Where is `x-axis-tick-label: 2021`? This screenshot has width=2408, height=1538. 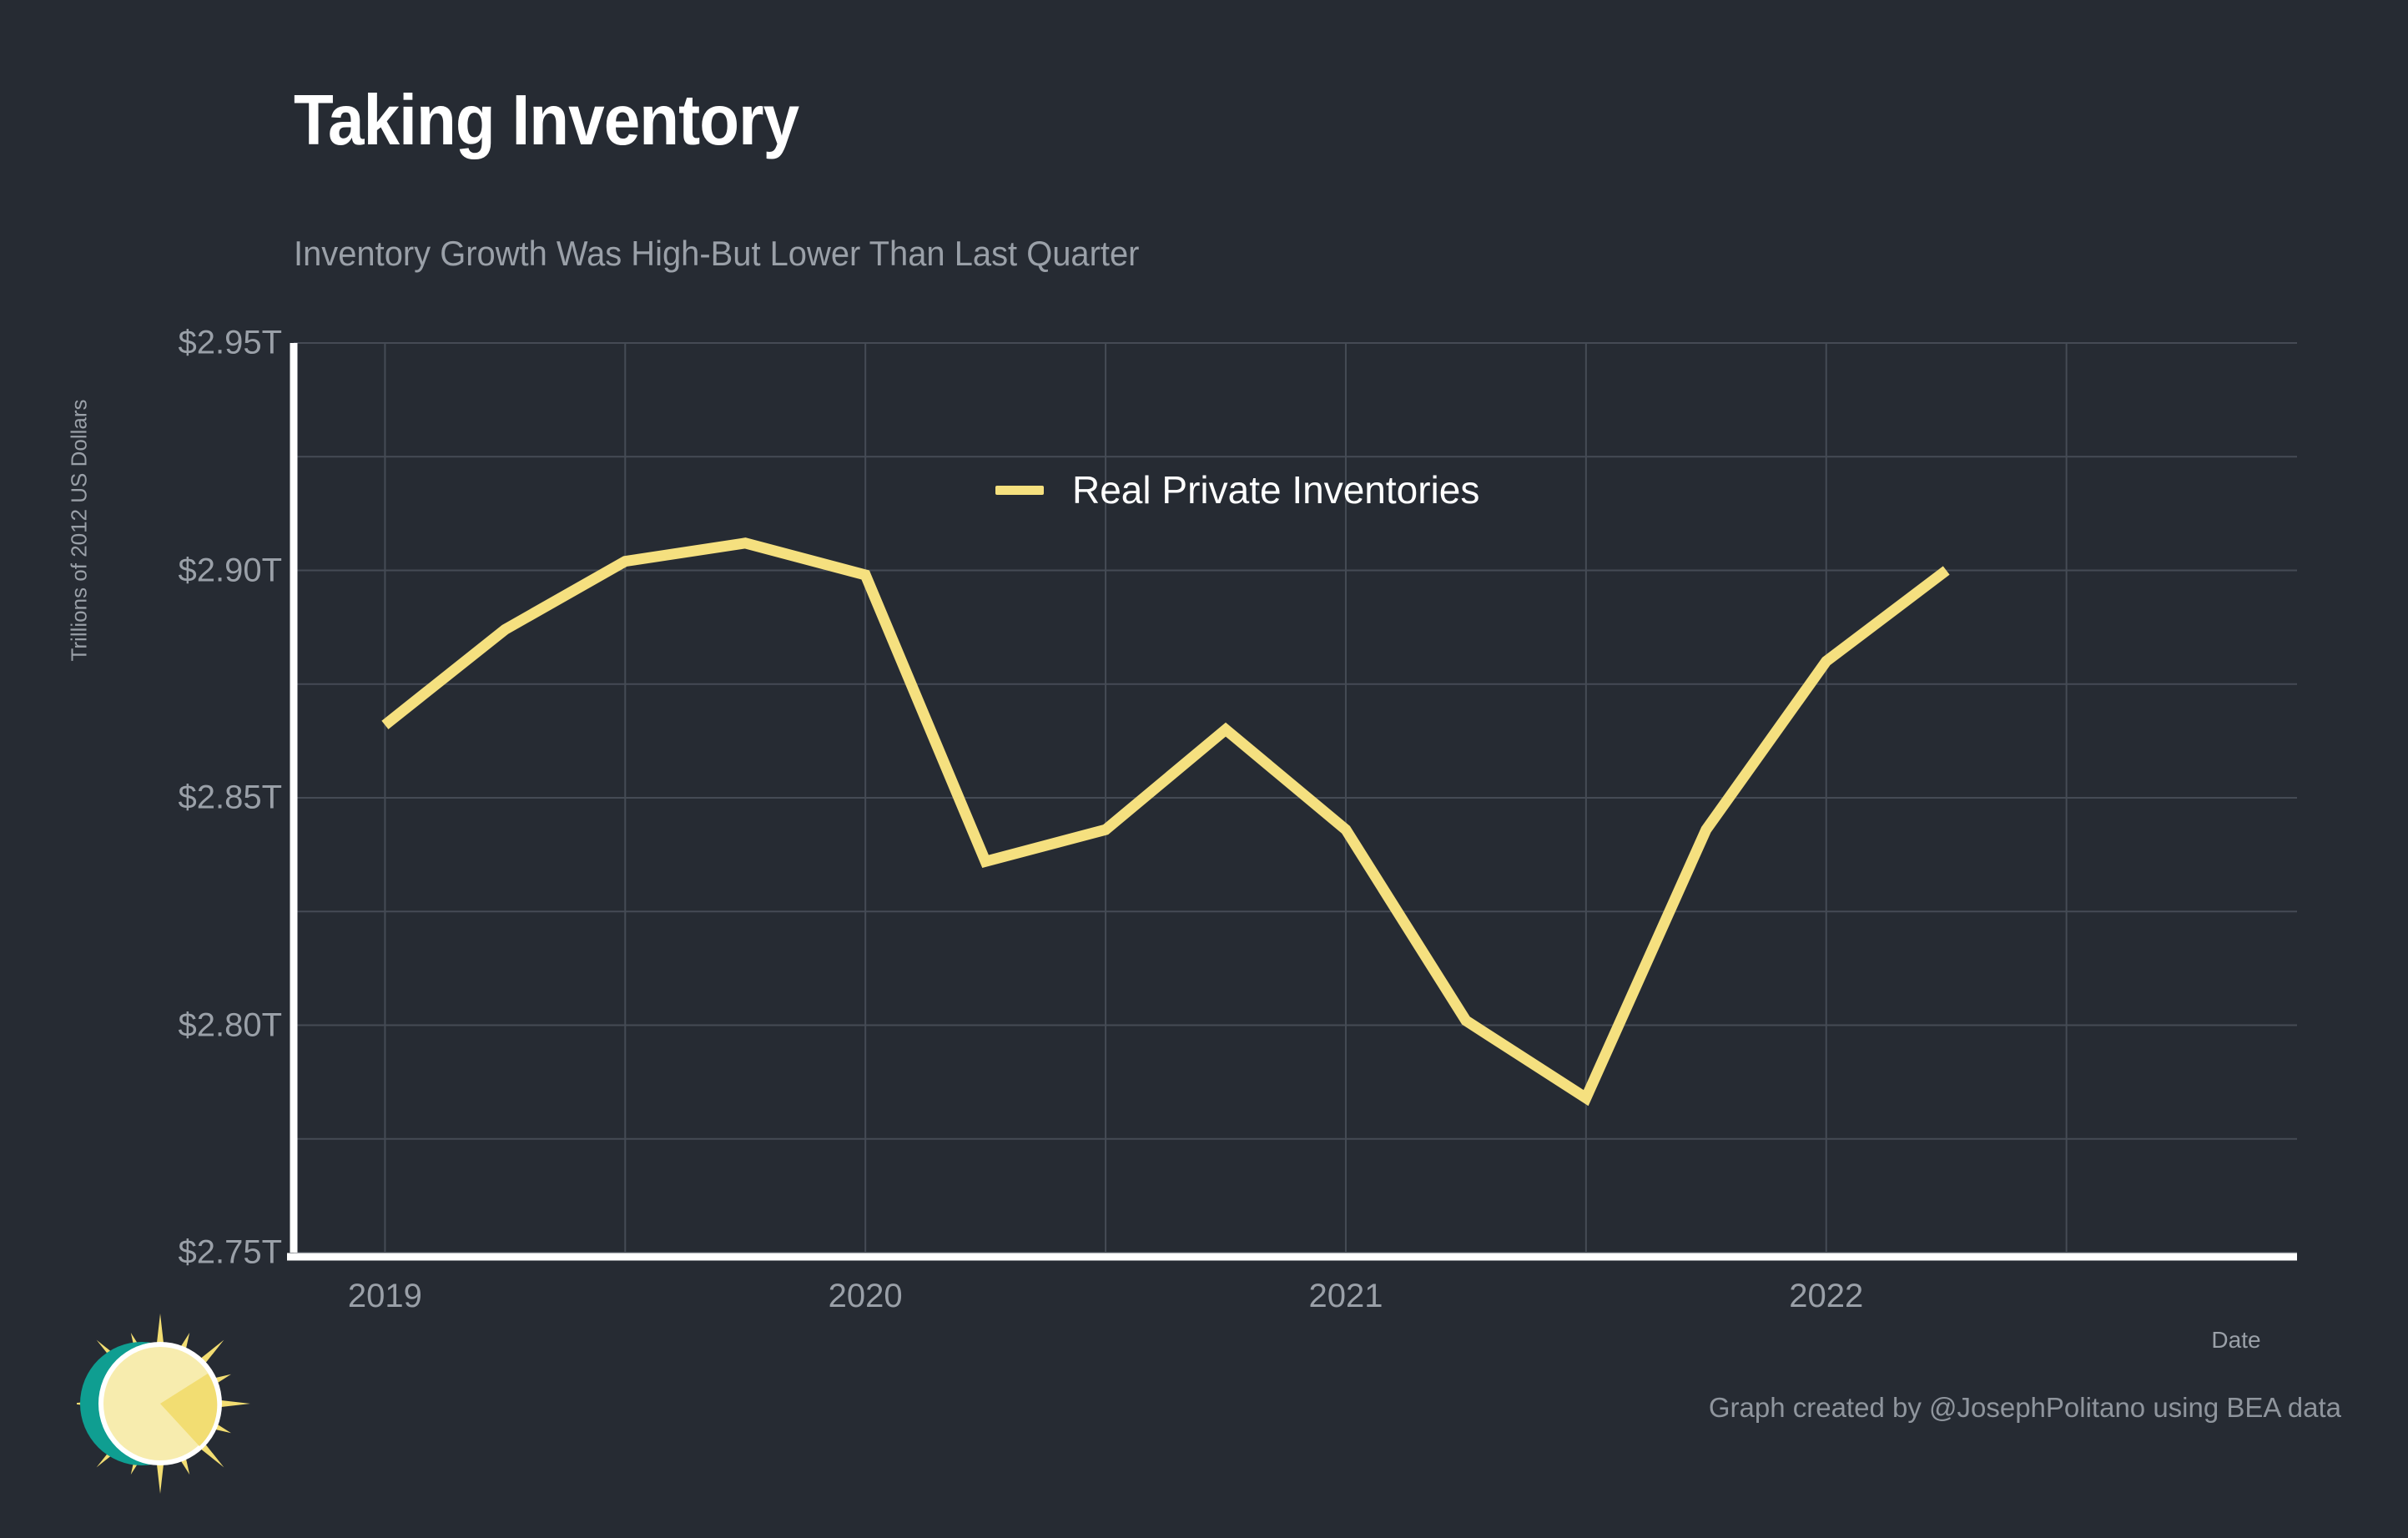 x-axis-tick-label: 2021 is located at coordinates (1345, 1296).